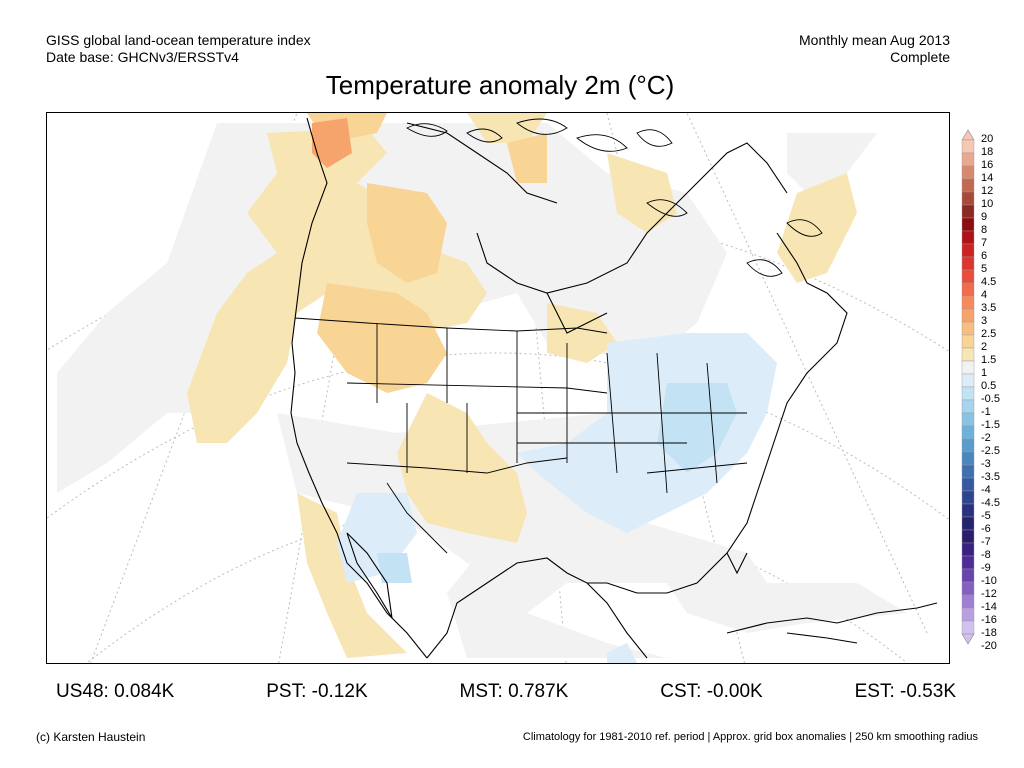 Image resolution: width=1024 pixels, height=768 pixels. Describe the element at coordinates (987, 191) in the screenshot. I see `colorbar-label: 12` at that location.